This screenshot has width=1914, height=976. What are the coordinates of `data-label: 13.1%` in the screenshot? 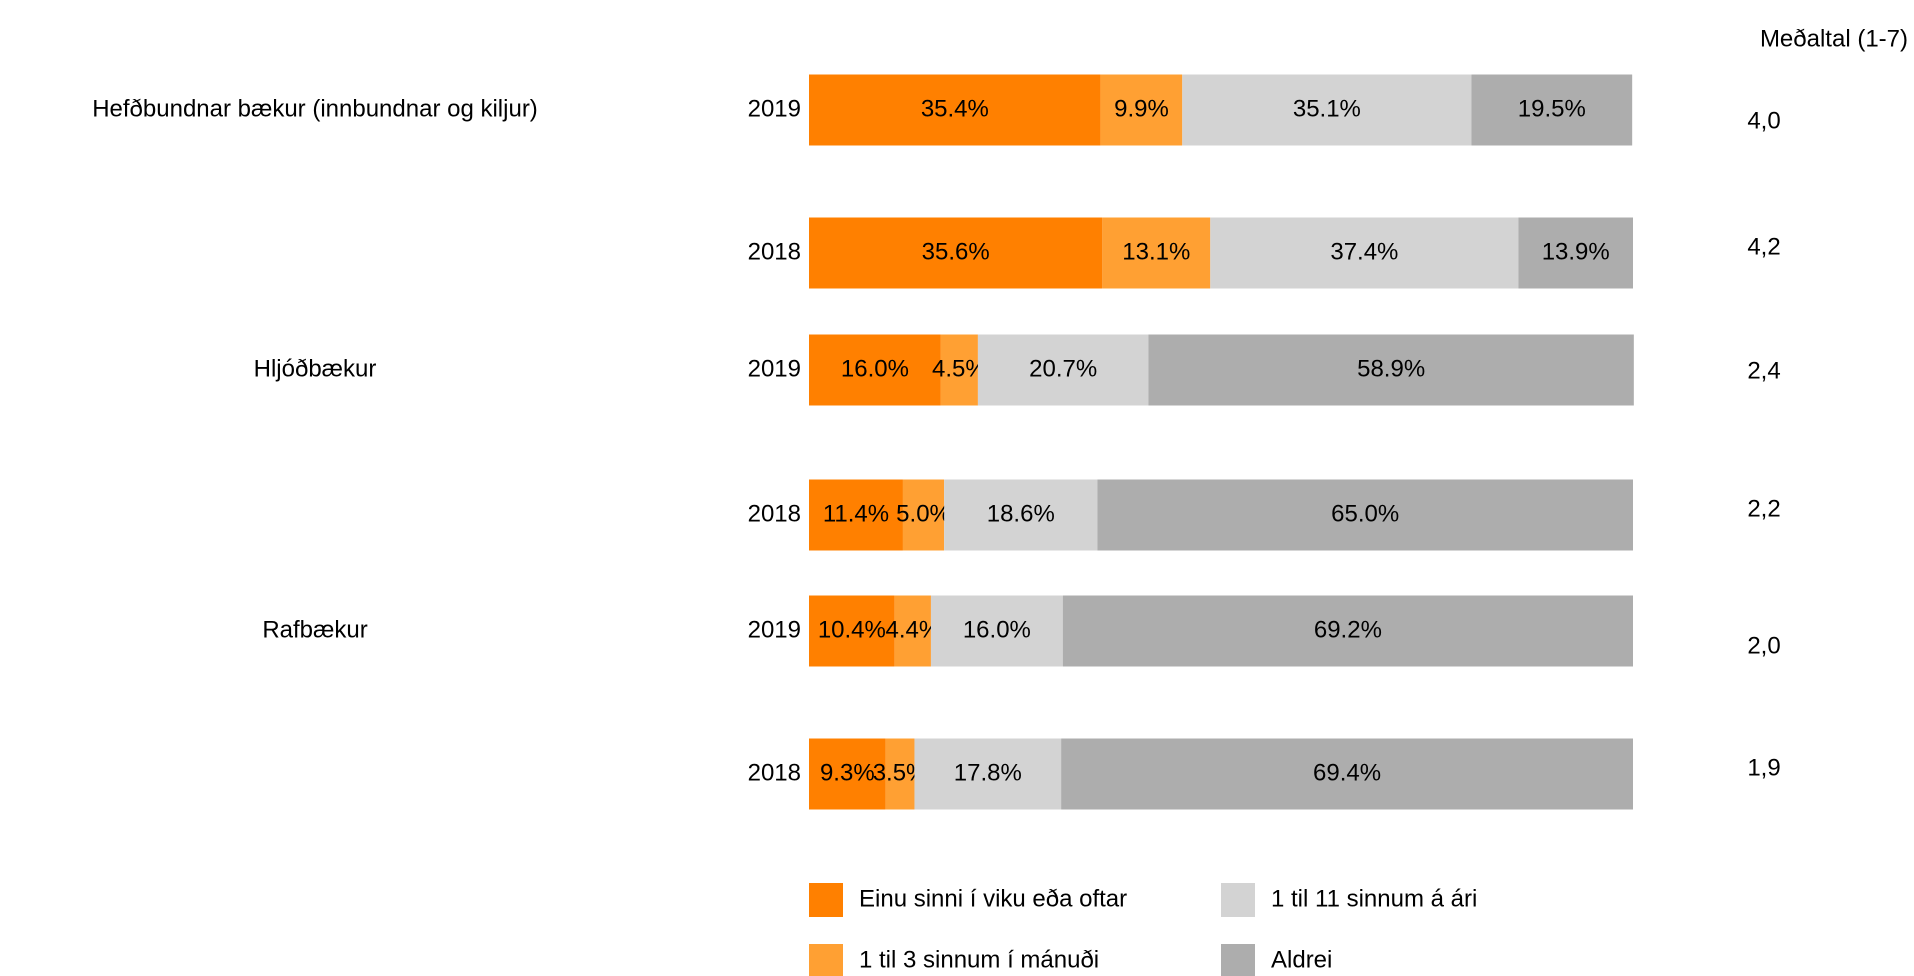 It's located at (1156, 251).